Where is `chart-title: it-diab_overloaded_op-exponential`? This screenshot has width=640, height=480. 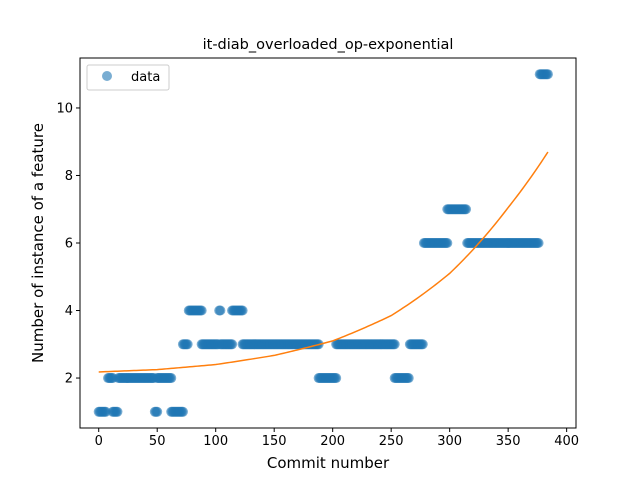 chart-title: it-diab_overloaded_op-exponential is located at coordinates (328, 45).